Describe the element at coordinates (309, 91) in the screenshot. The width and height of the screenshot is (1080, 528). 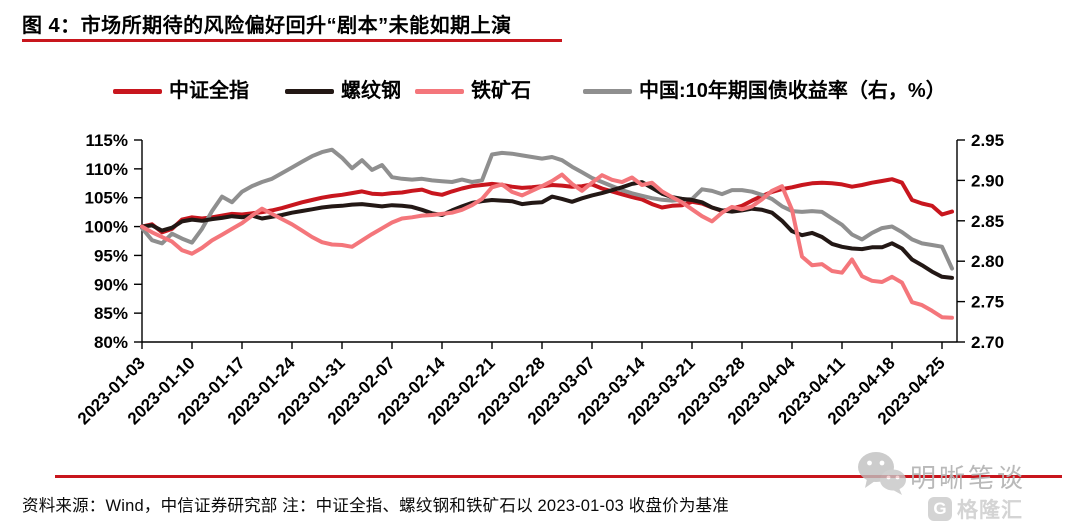
I see `legend-line-sample-rebar` at that location.